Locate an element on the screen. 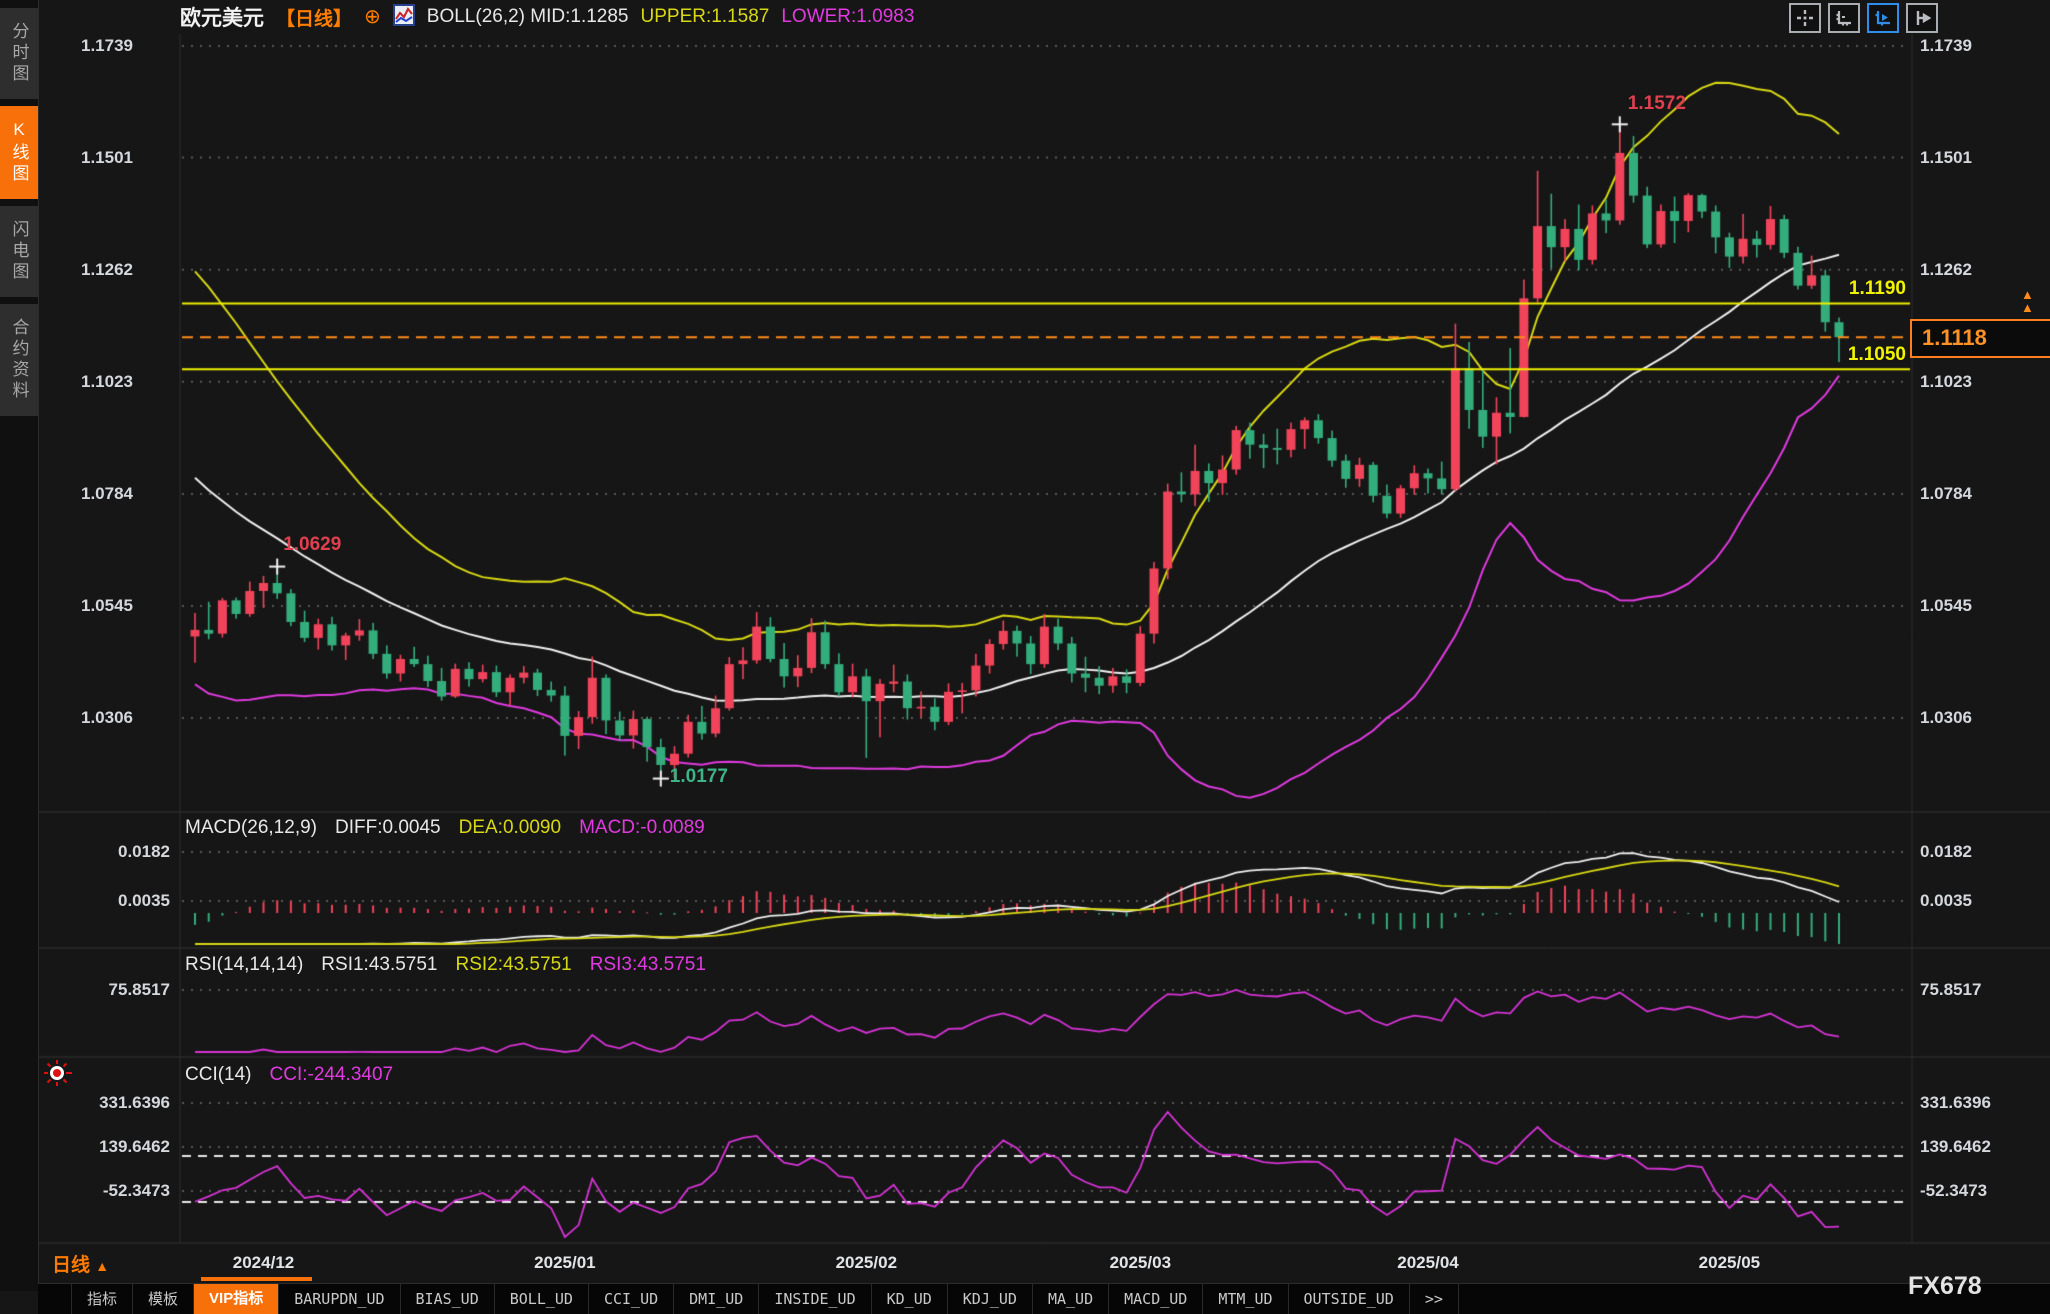 The width and height of the screenshot is (2050, 1314). toolbar-item: INSIDE_UD is located at coordinates (815, 1299).